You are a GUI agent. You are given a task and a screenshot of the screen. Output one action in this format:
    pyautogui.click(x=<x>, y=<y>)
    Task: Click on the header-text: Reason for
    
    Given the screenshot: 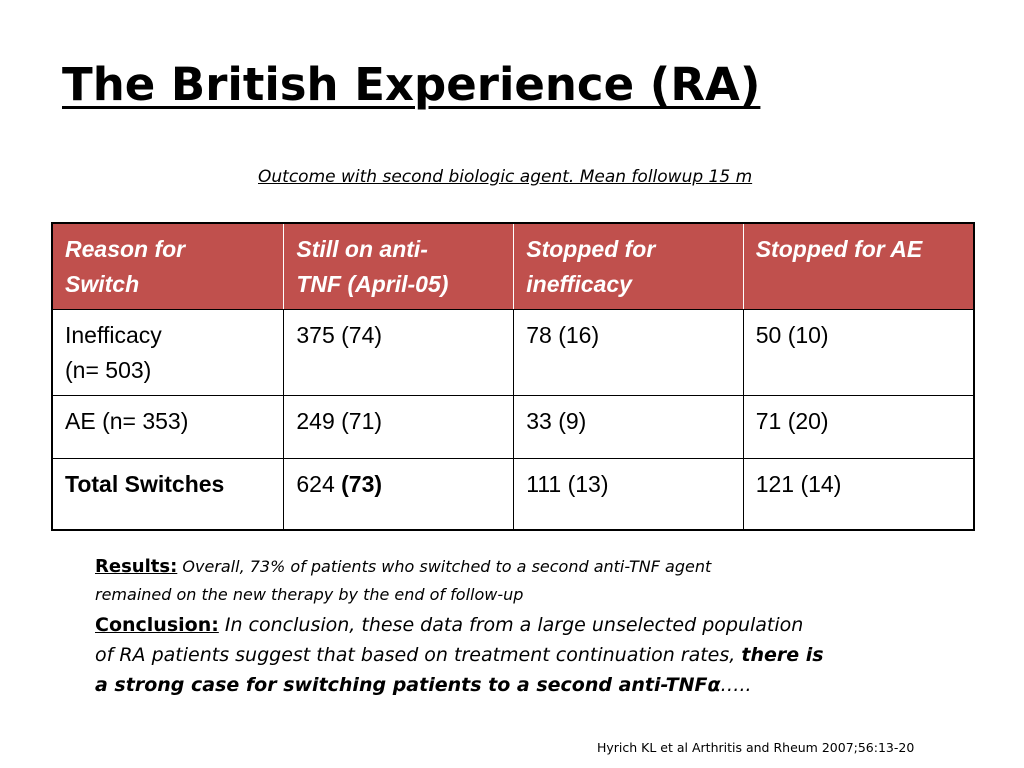 What is the action you would take?
    pyautogui.click(x=125, y=249)
    